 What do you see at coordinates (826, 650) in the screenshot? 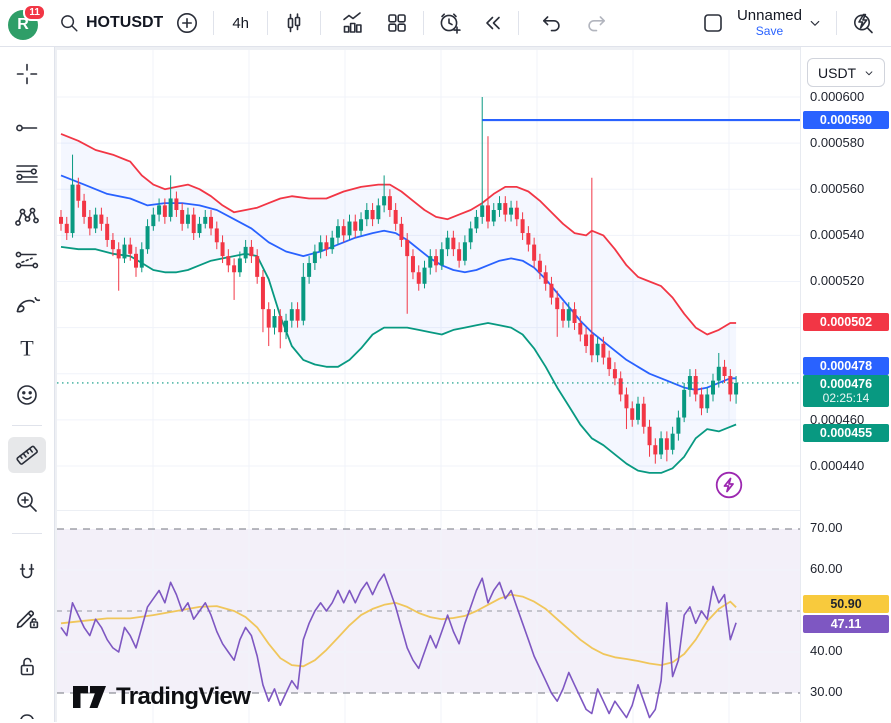
I see `rsi-axis-label: 40.00` at bounding box center [826, 650].